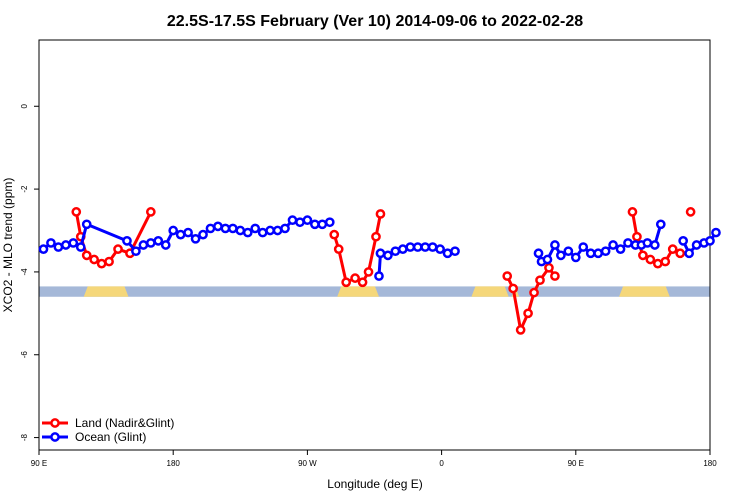 This screenshot has height=500, width=750. Describe the element at coordinates (24, 437) in the screenshot. I see `y-tick-label: -8` at that location.